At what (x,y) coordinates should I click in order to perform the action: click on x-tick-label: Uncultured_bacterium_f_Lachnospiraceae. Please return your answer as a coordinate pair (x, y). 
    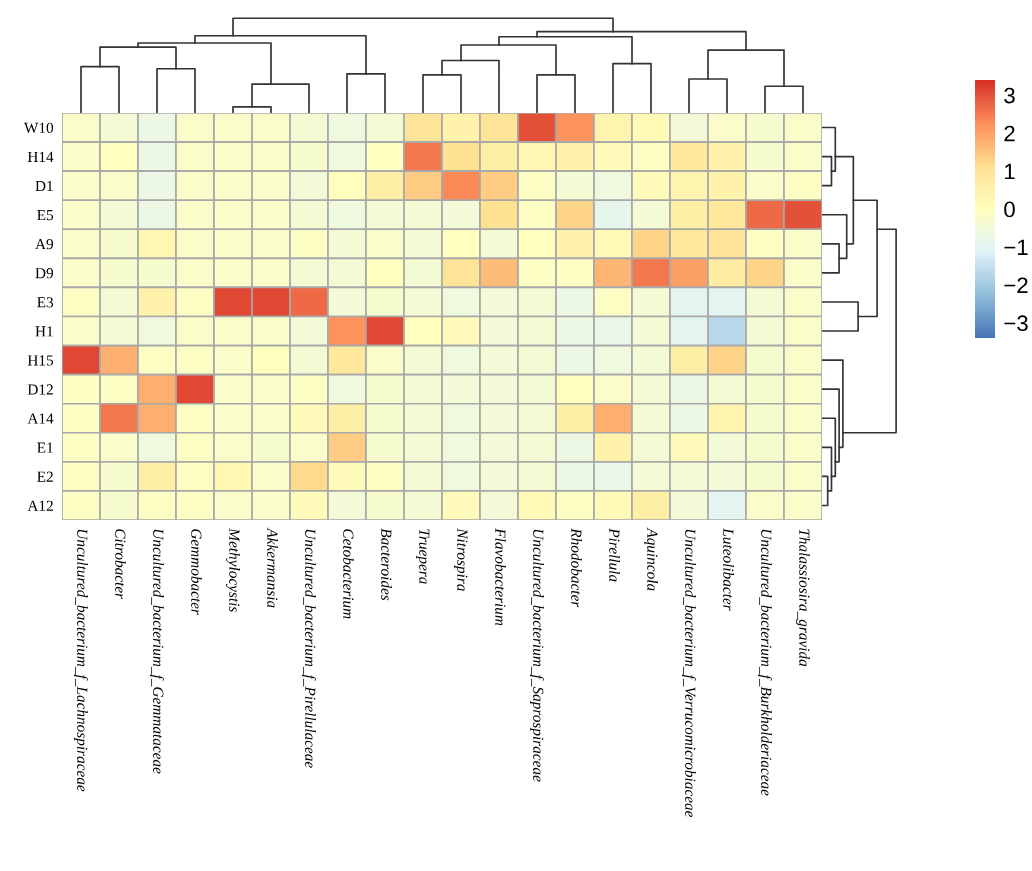
    Looking at the image, I should click on (81, 660).